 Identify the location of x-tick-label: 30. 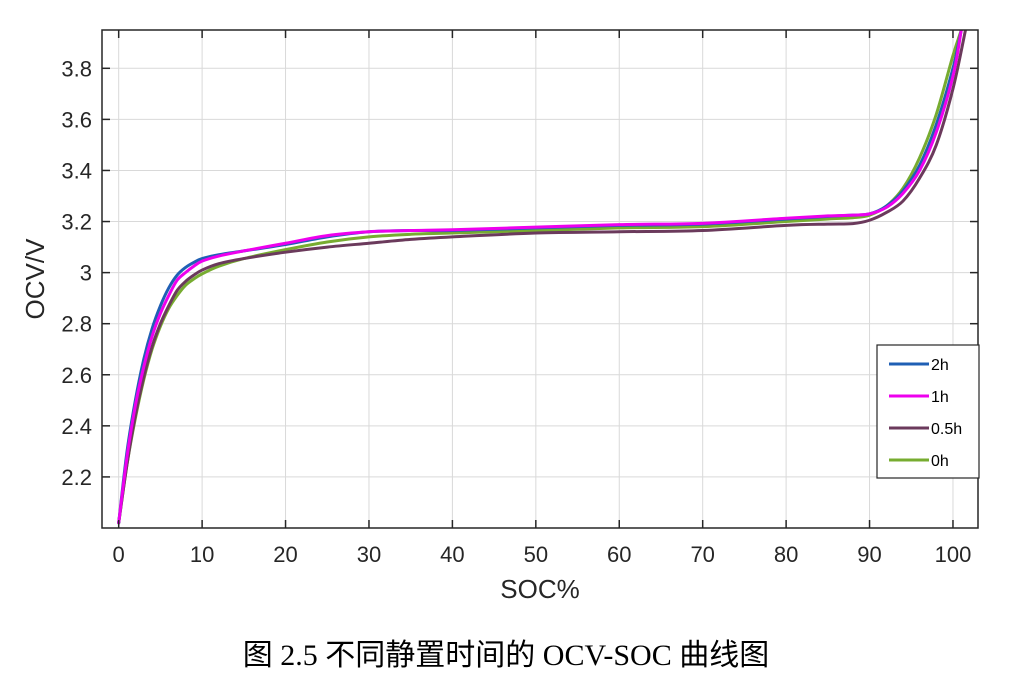
(369, 554).